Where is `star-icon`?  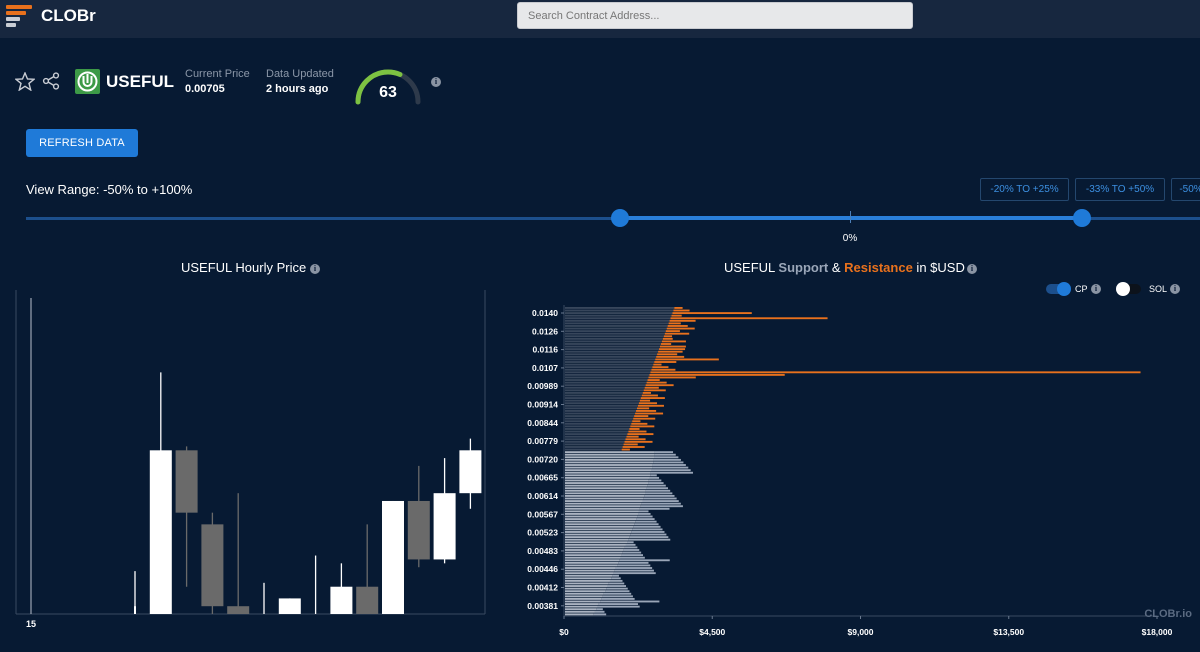 star-icon is located at coordinates (25, 81).